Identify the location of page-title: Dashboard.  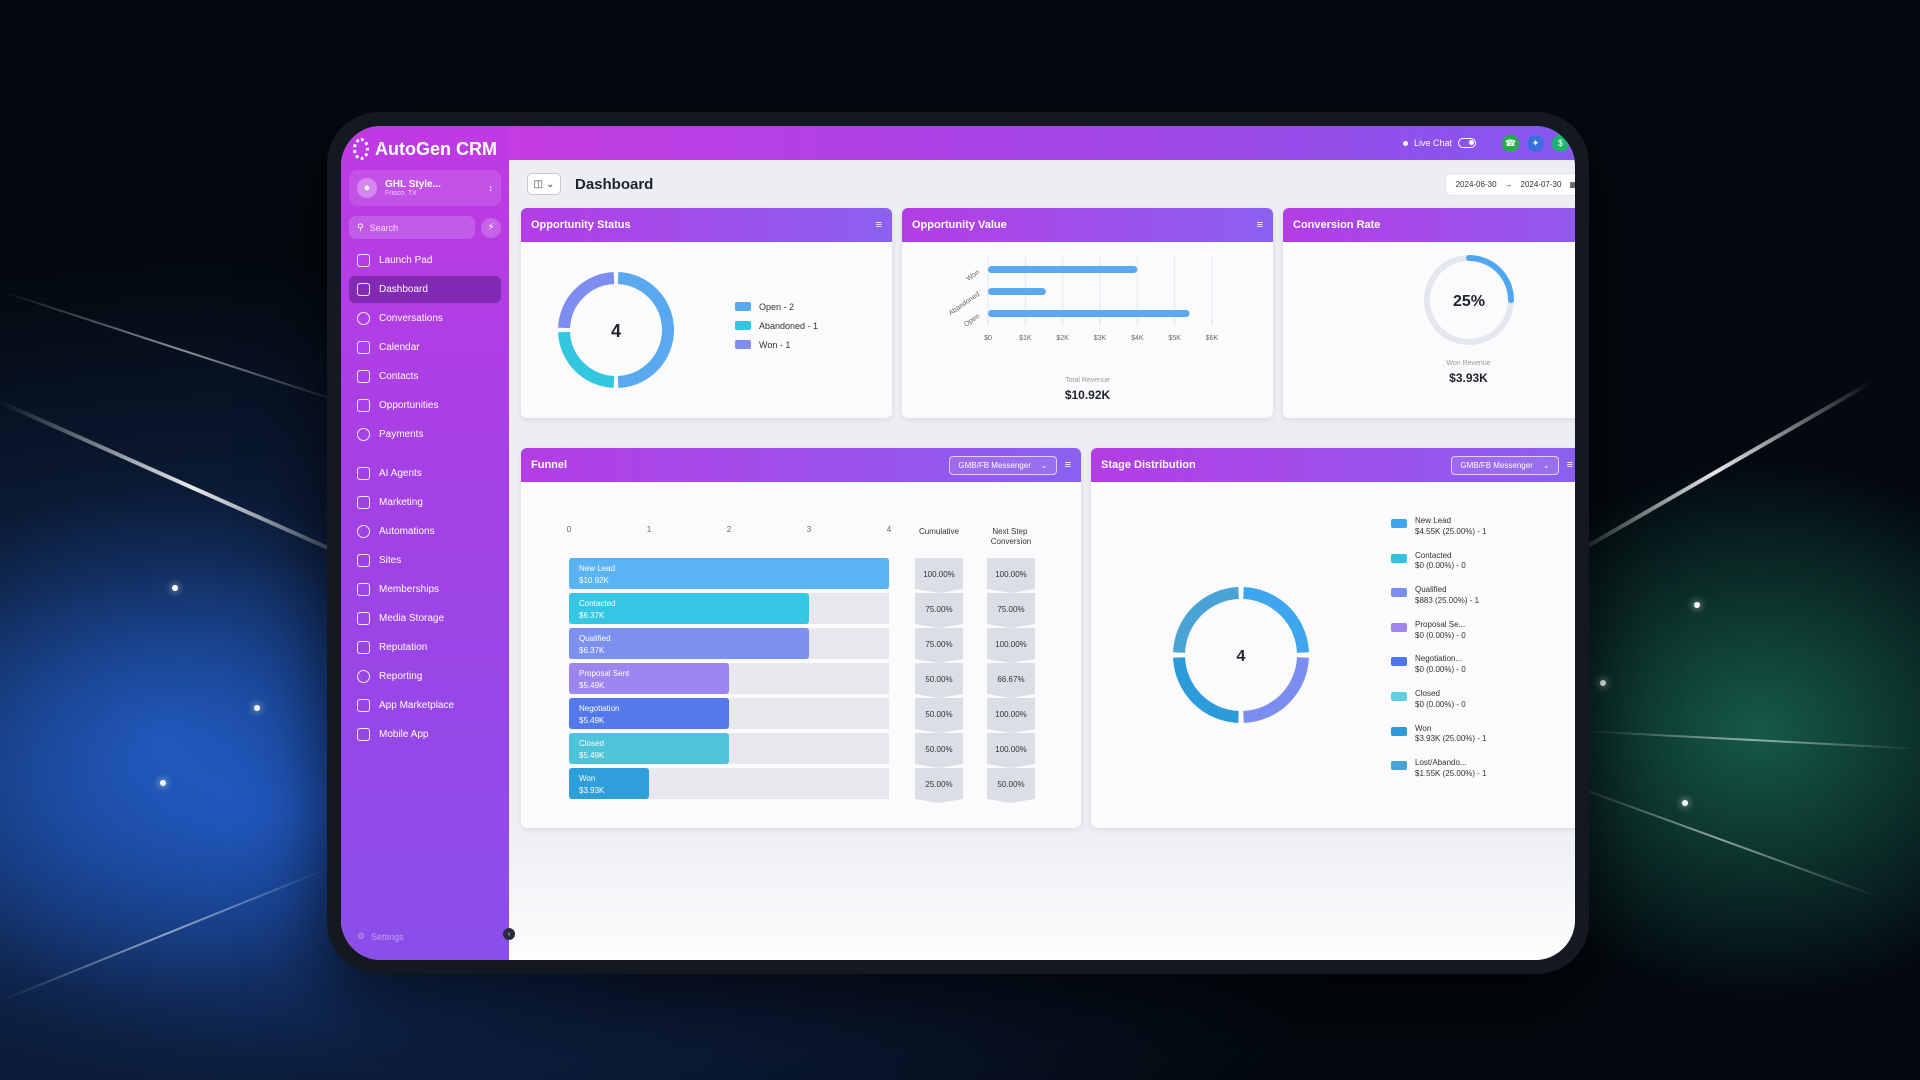
(614, 184).